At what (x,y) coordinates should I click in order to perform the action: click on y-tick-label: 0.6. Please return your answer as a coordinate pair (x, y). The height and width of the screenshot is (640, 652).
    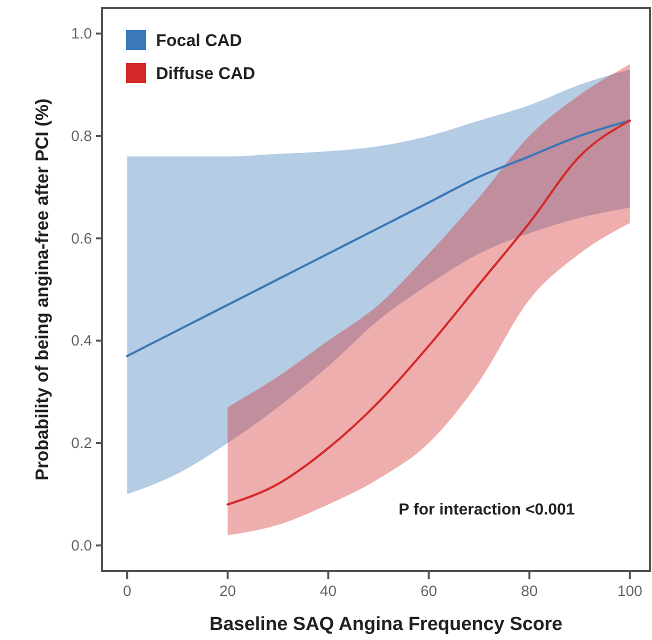
    Looking at the image, I should click on (81, 239).